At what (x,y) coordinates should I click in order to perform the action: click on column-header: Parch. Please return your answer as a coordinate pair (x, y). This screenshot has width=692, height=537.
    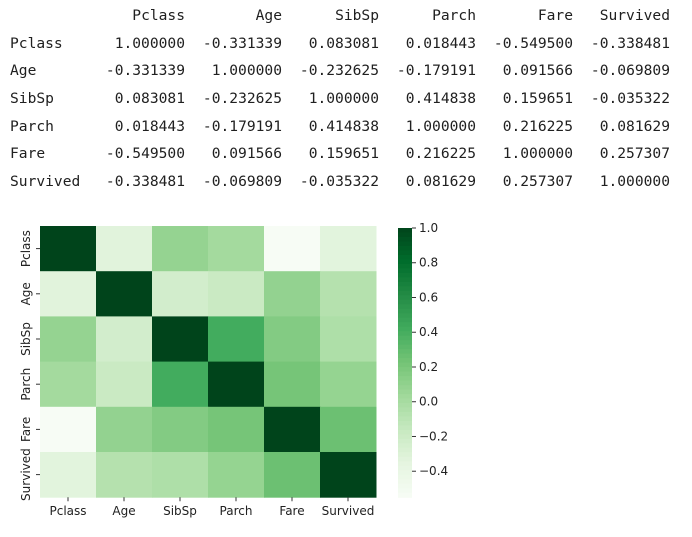
    Looking at the image, I should click on (454, 16).